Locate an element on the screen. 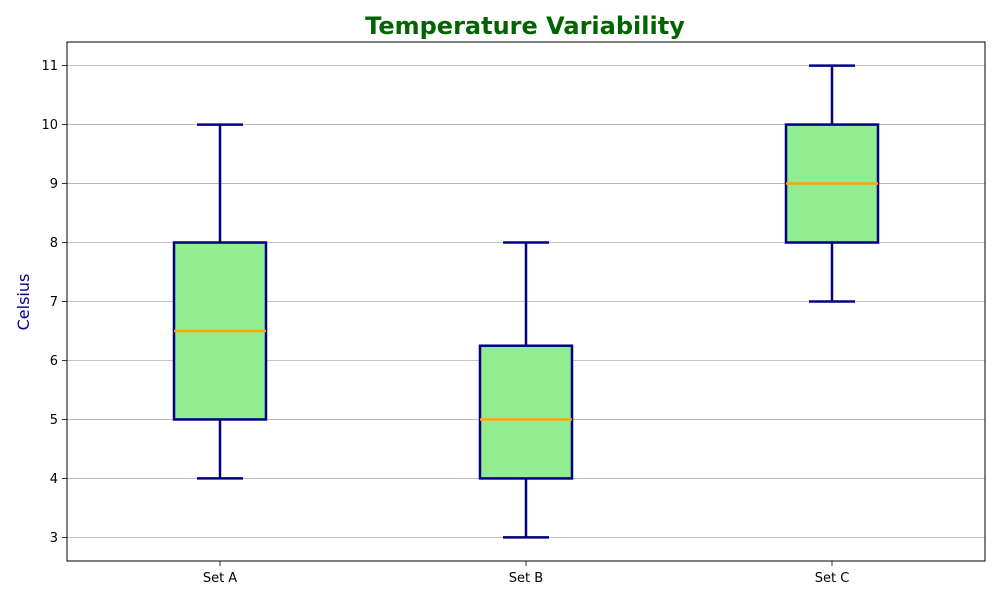 The width and height of the screenshot is (1000, 600). x-tick-label: Set C is located at coordinates (832, 578).